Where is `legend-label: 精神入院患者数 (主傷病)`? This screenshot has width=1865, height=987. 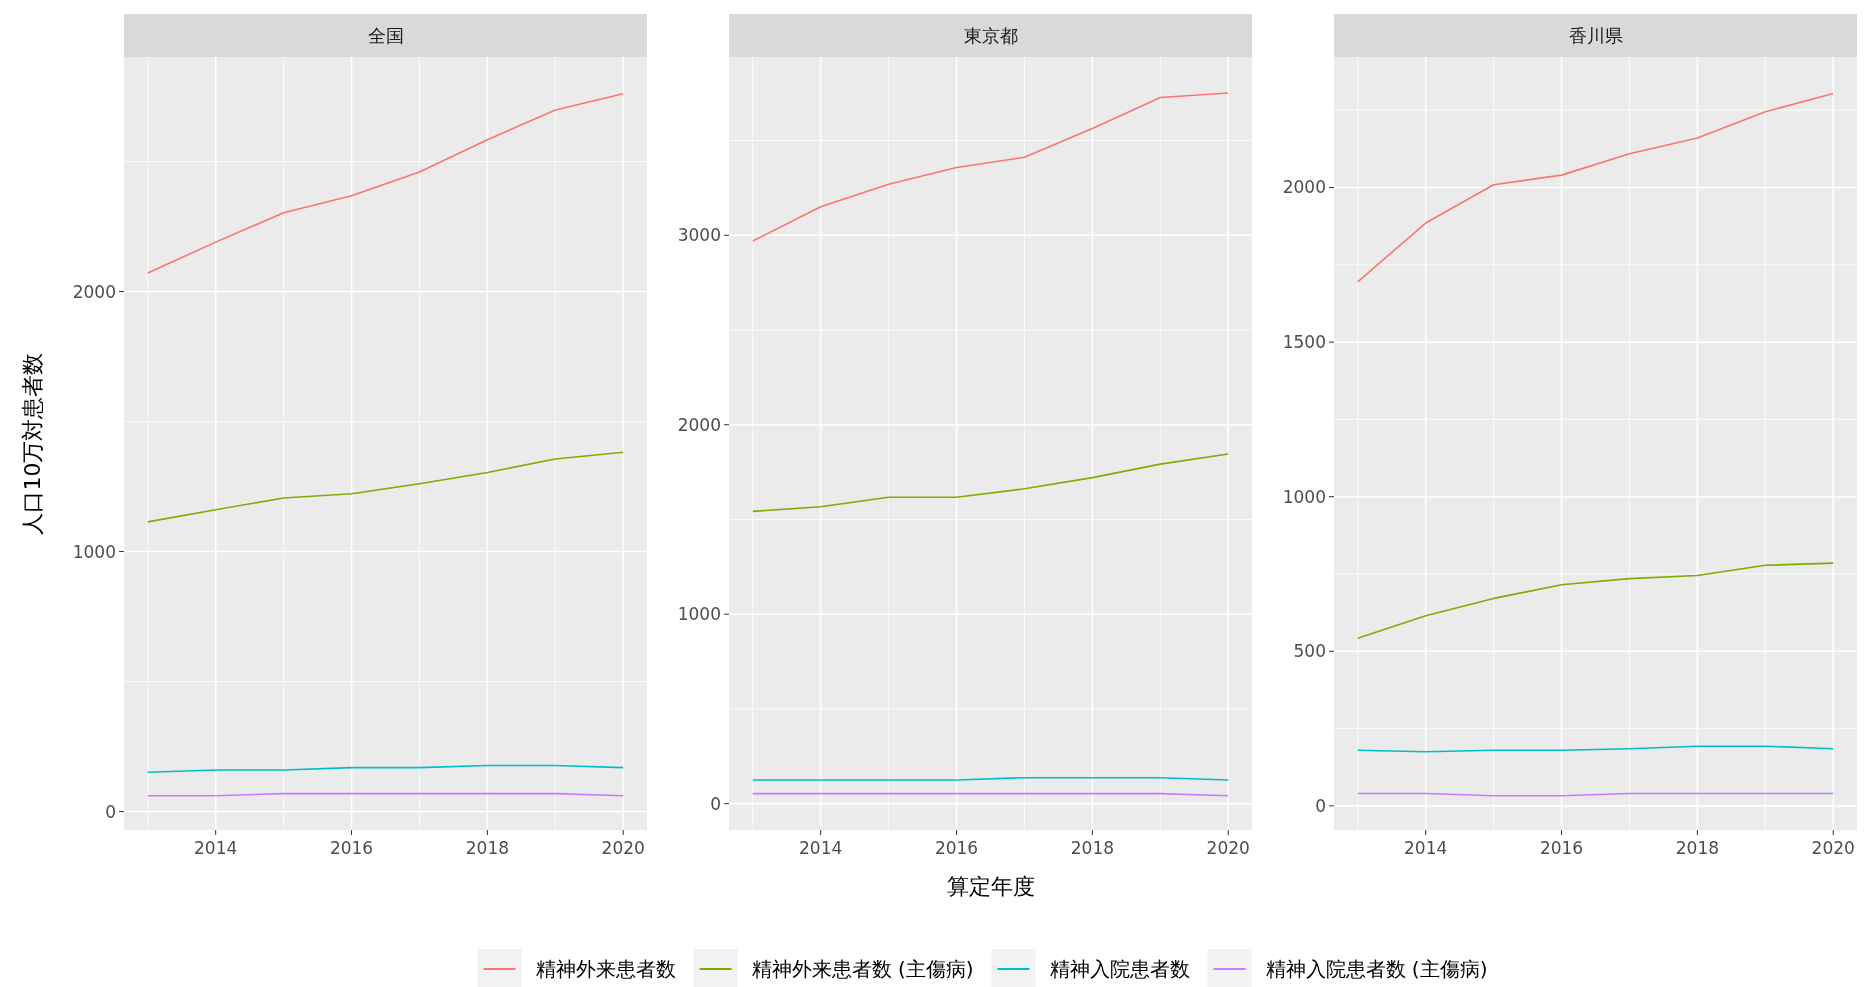
legend-label: 精神入院患者数 (主傷病) is located at coordinates (1376, 969).